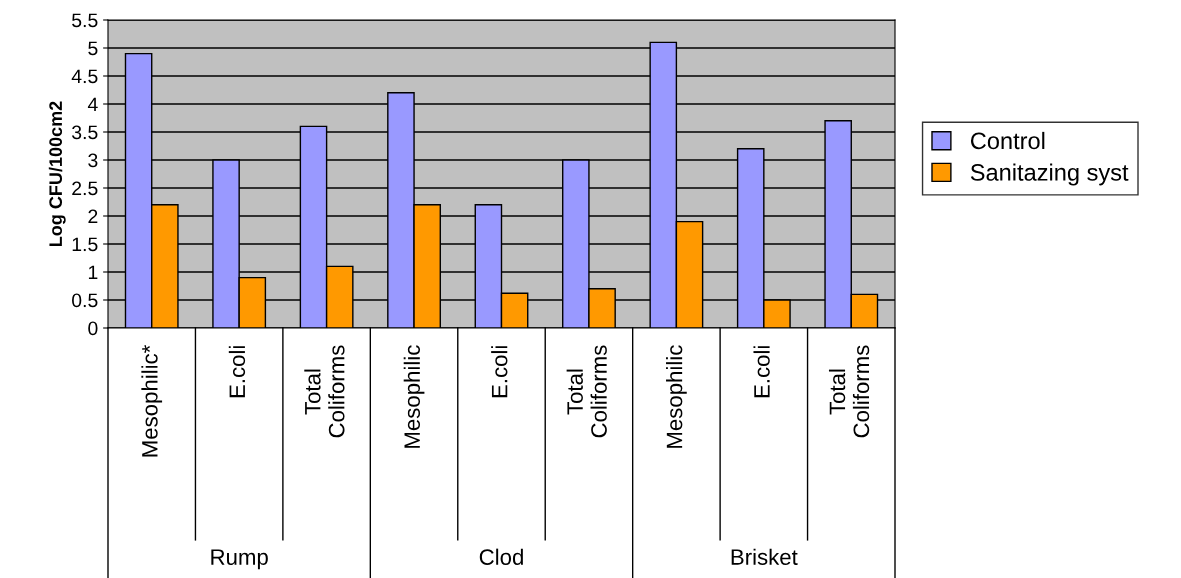 The image size is (1181, 578). I want to click on y-axis-title: Log CFU/100cm2, so click(57, 174).